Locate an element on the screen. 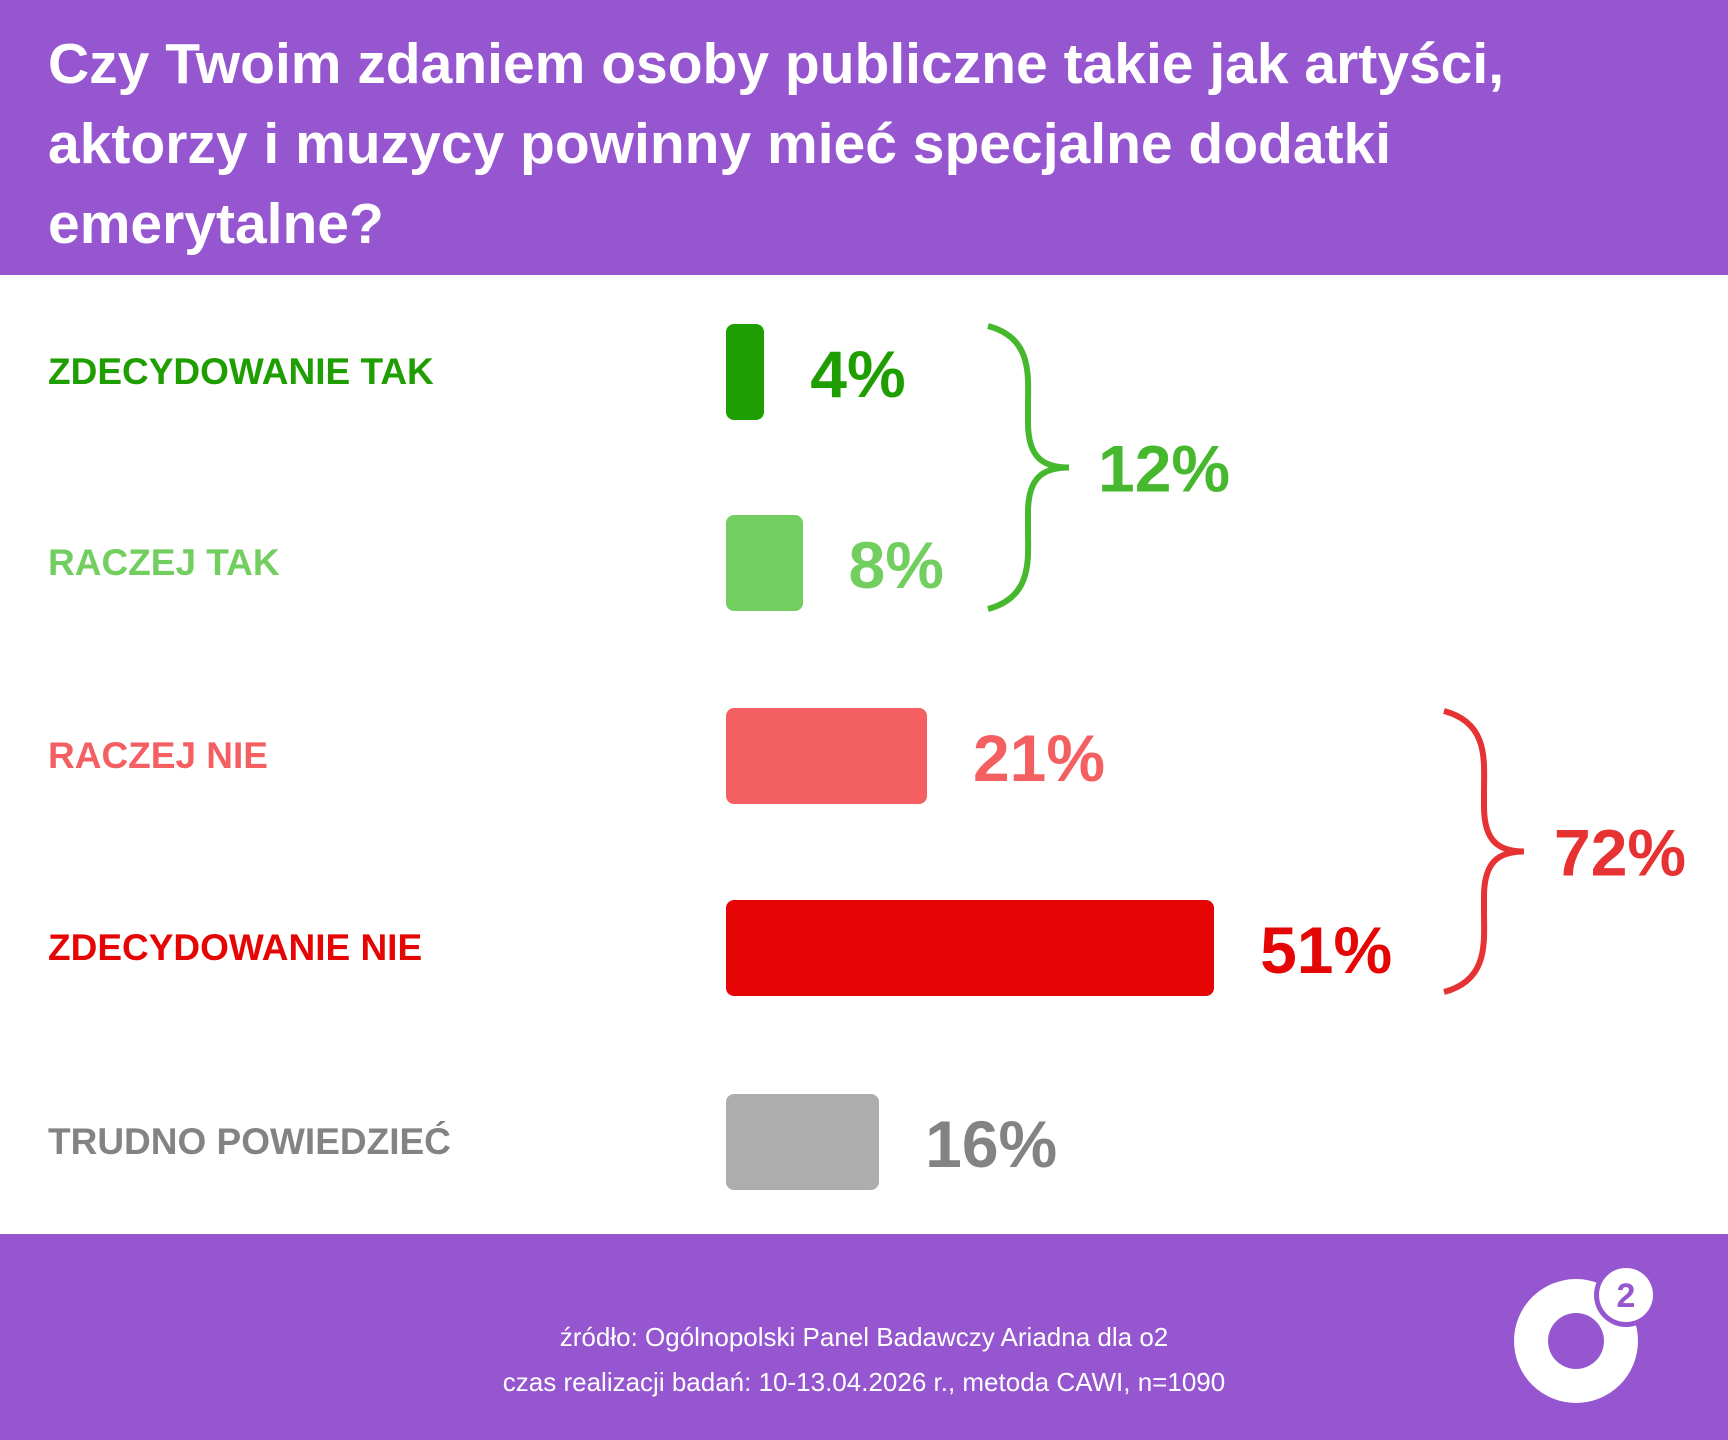 The width and height of the screenshot is (1728, 1440). category-label: ZDECYDOWANIE NIE is located at coordinates (235, 947).